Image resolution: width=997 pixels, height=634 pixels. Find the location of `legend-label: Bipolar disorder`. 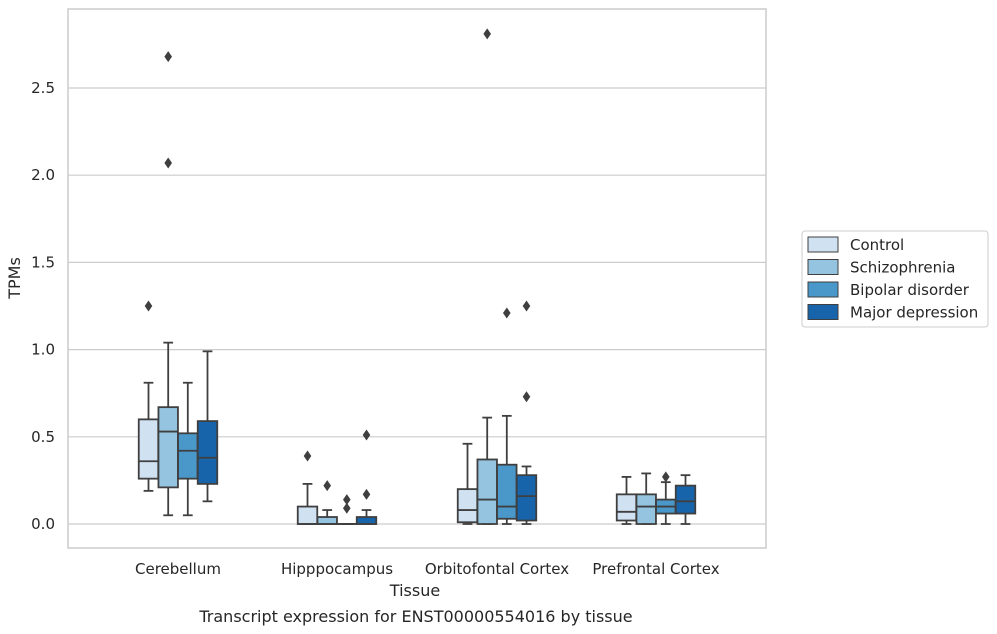

legend-label: Bipolar disorder is located at coordinates (910, 290).